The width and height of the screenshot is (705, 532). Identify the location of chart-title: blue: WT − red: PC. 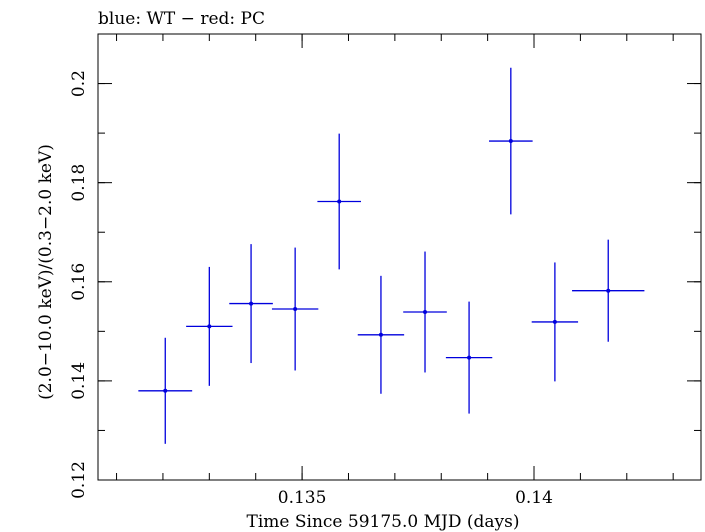
(181, 19).